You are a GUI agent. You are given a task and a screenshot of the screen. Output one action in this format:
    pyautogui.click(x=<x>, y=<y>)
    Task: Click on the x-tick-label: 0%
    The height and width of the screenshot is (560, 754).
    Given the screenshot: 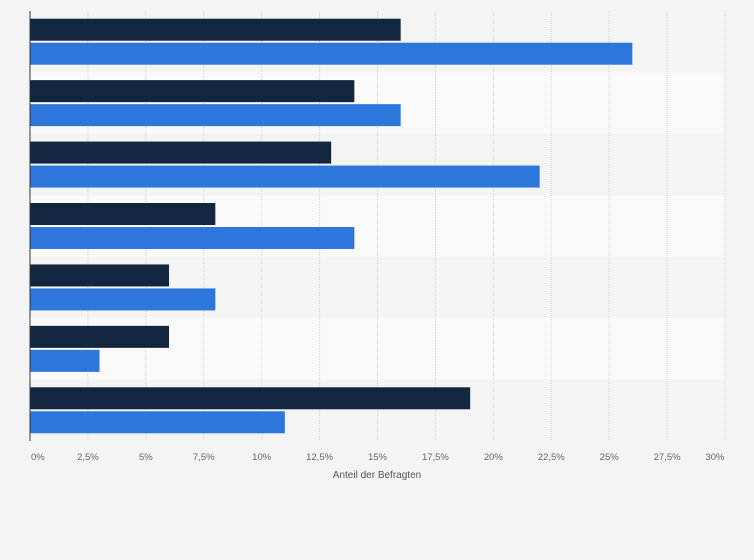 What is the action you would take?
    pyautogui.click(x=38, y=457)
    